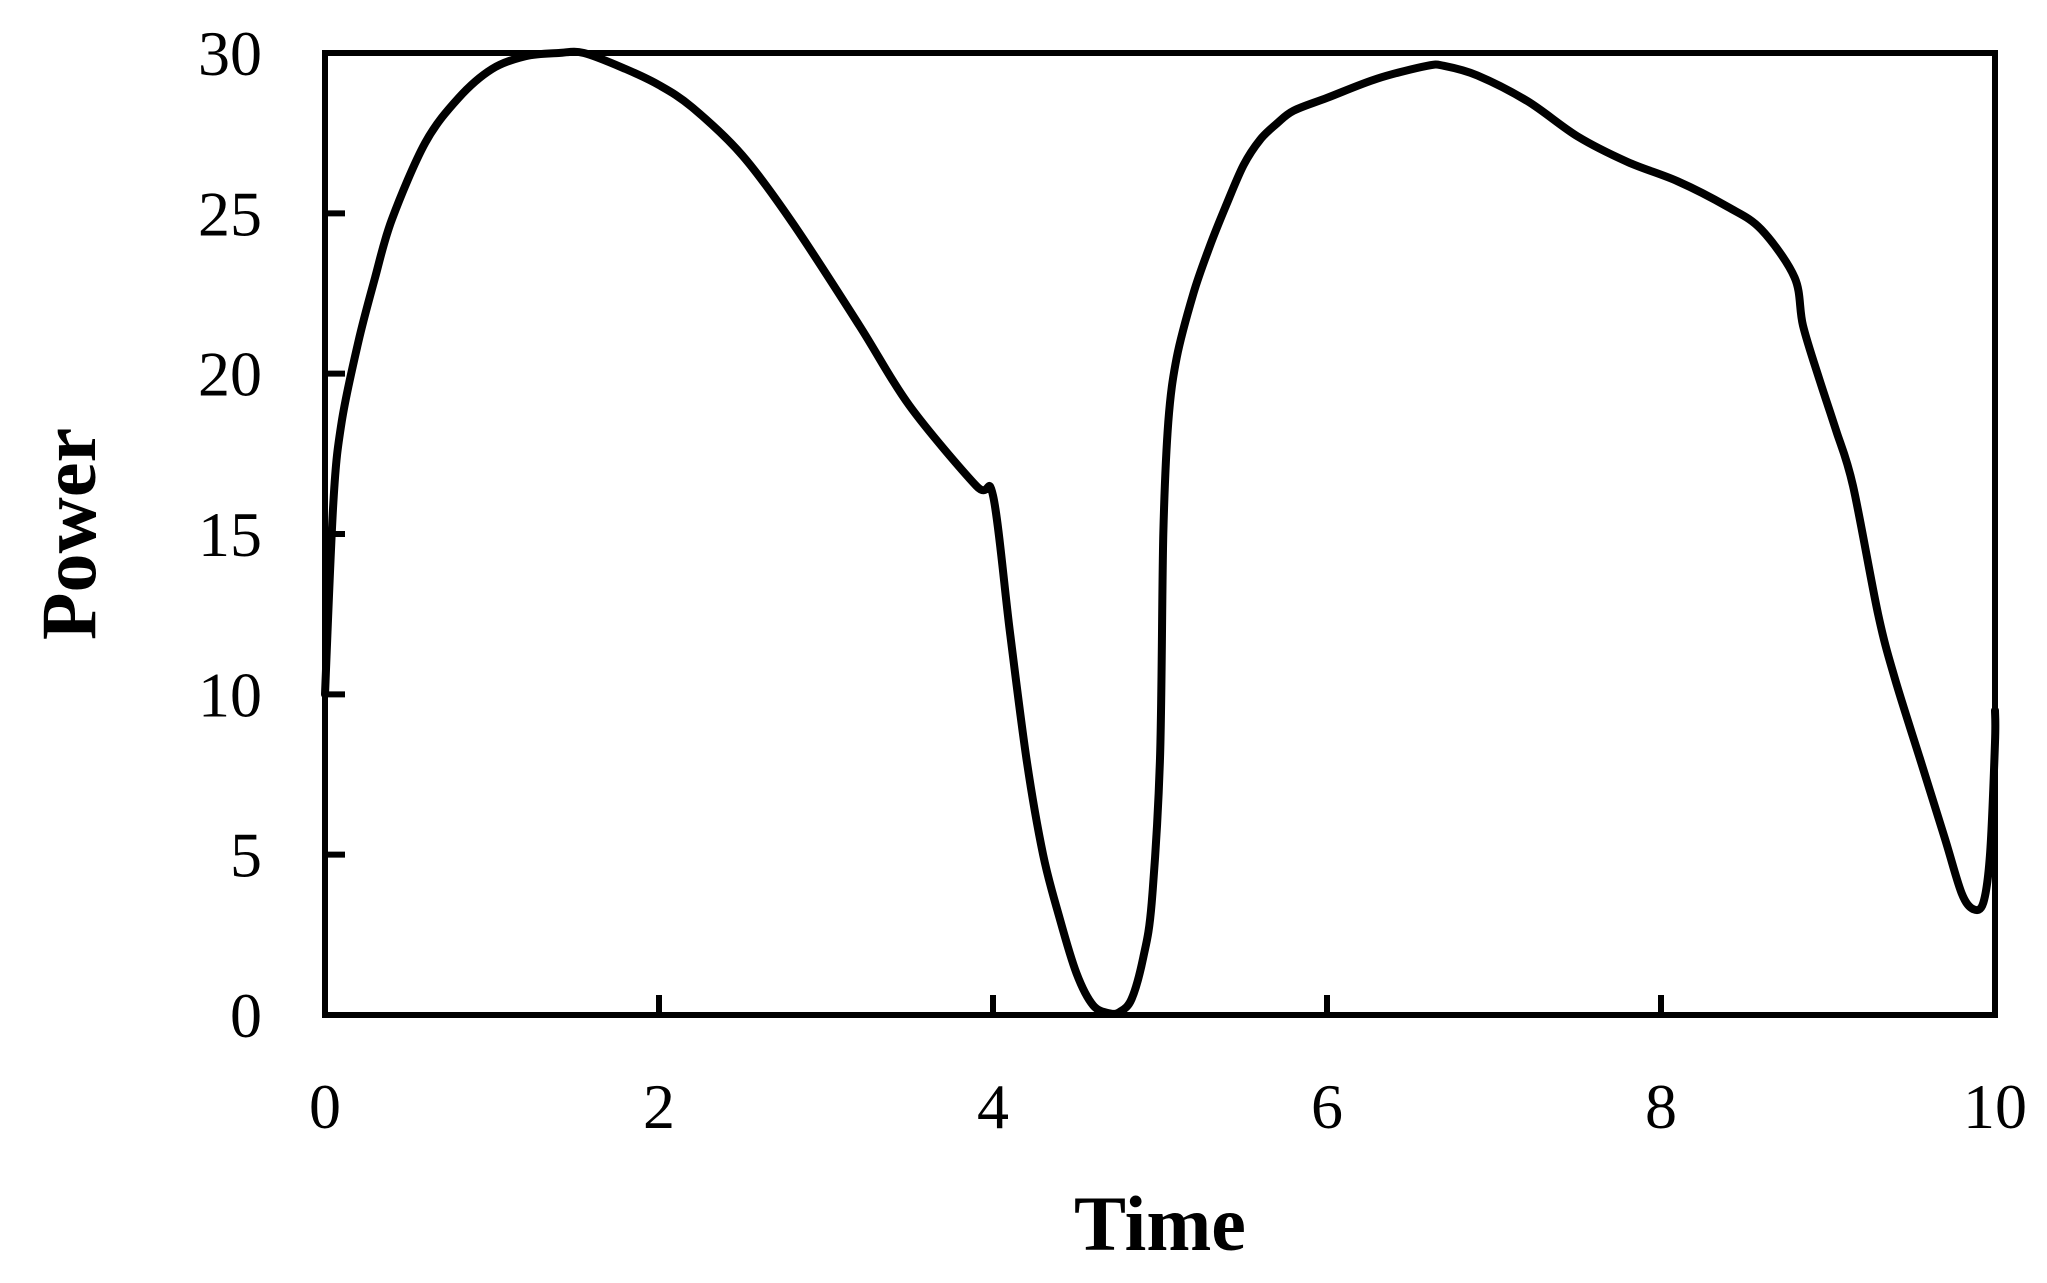  I want to click on x-tick-label-2: 4, so click(993, 1106).